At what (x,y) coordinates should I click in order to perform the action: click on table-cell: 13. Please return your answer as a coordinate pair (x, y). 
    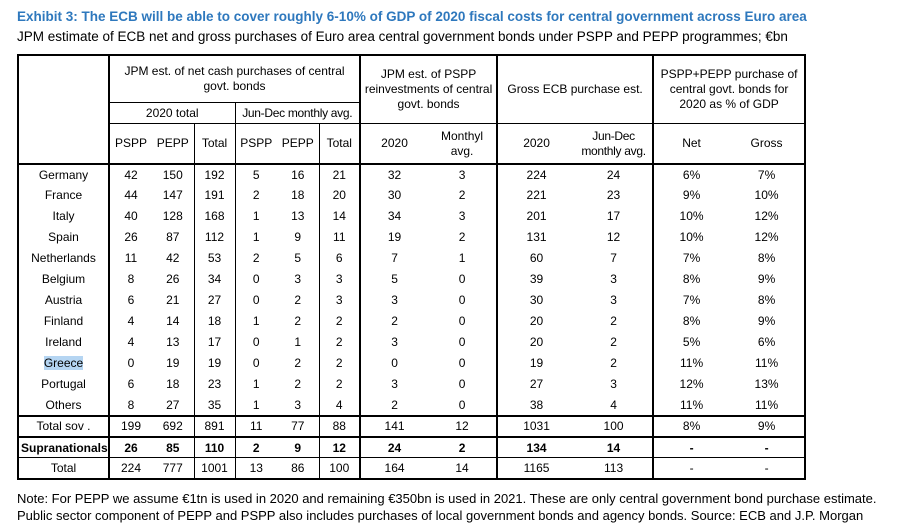
    Looking at the image, I should click on (298, 216).